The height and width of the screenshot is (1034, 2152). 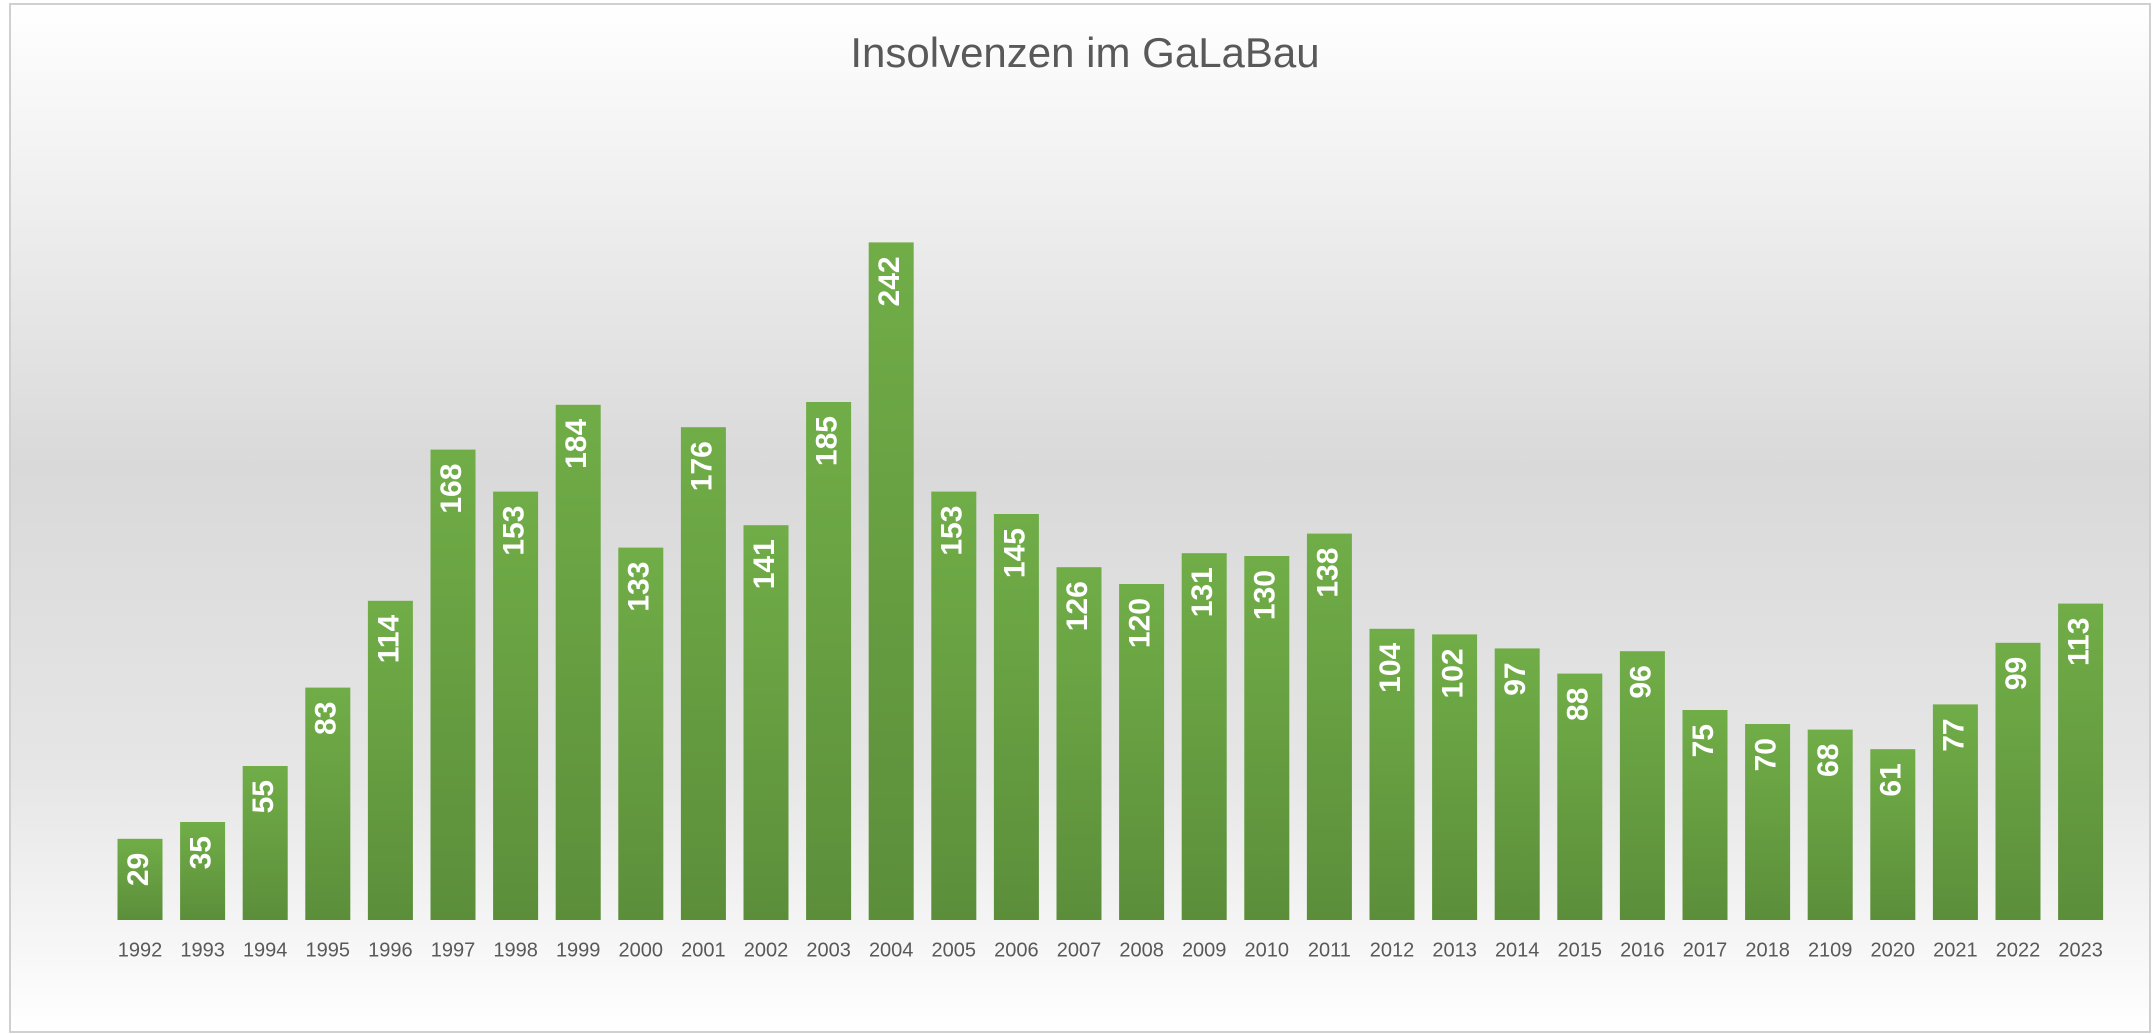 I want to click on x-tick-label: 2014, so click(x=1517, y=950).